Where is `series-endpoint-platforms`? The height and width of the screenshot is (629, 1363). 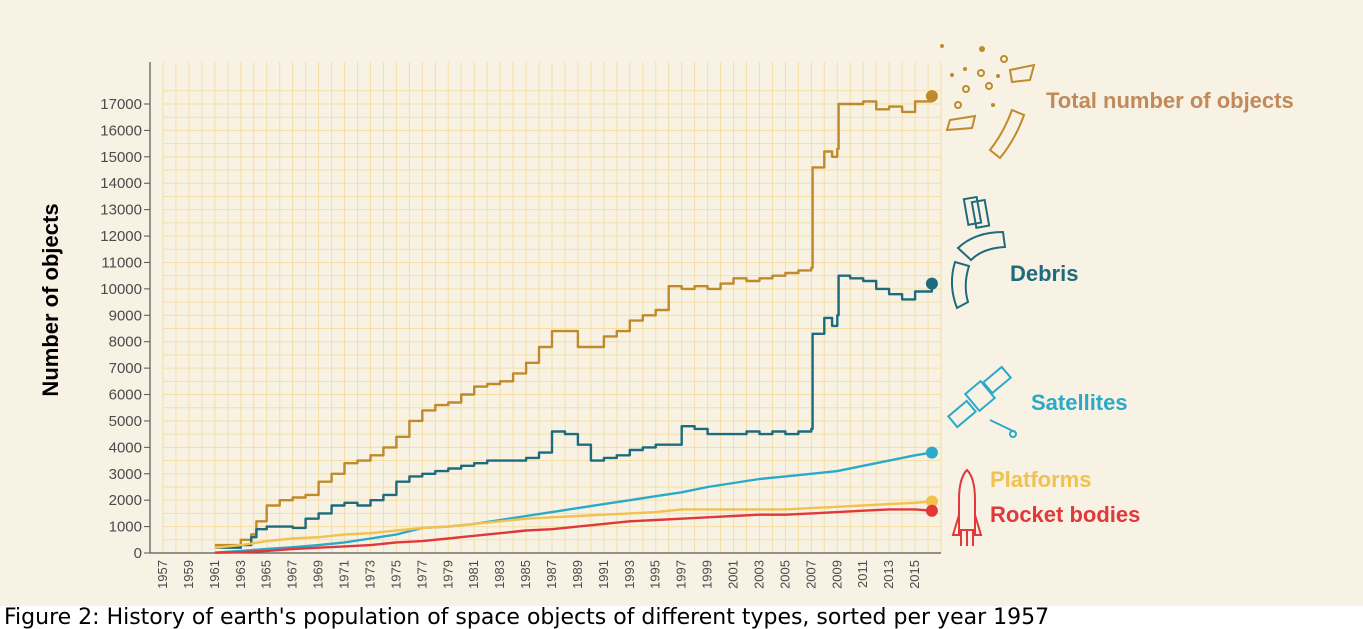
series-endpoint-platforms is located at coordinates (931, 501).